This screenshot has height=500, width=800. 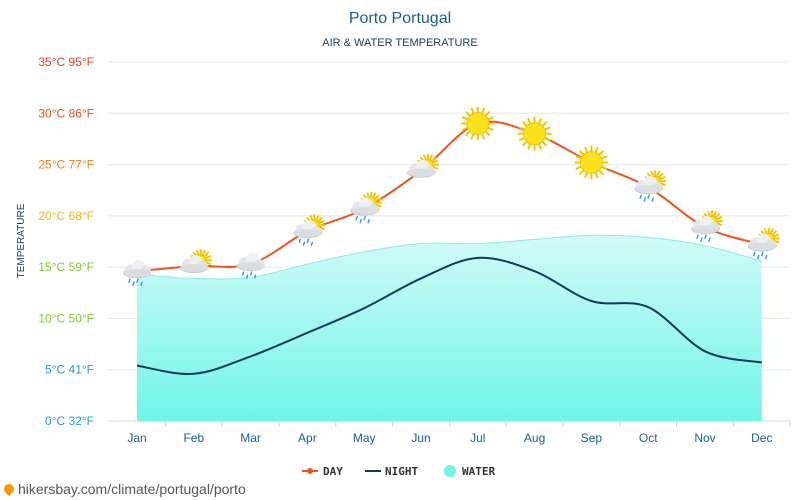 I want to click on legend-day-marker, so click(x=310, y=471).